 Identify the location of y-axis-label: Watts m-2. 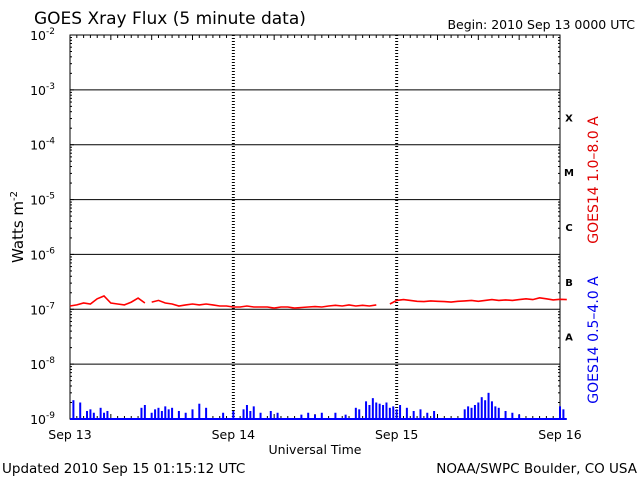
(18, 227).